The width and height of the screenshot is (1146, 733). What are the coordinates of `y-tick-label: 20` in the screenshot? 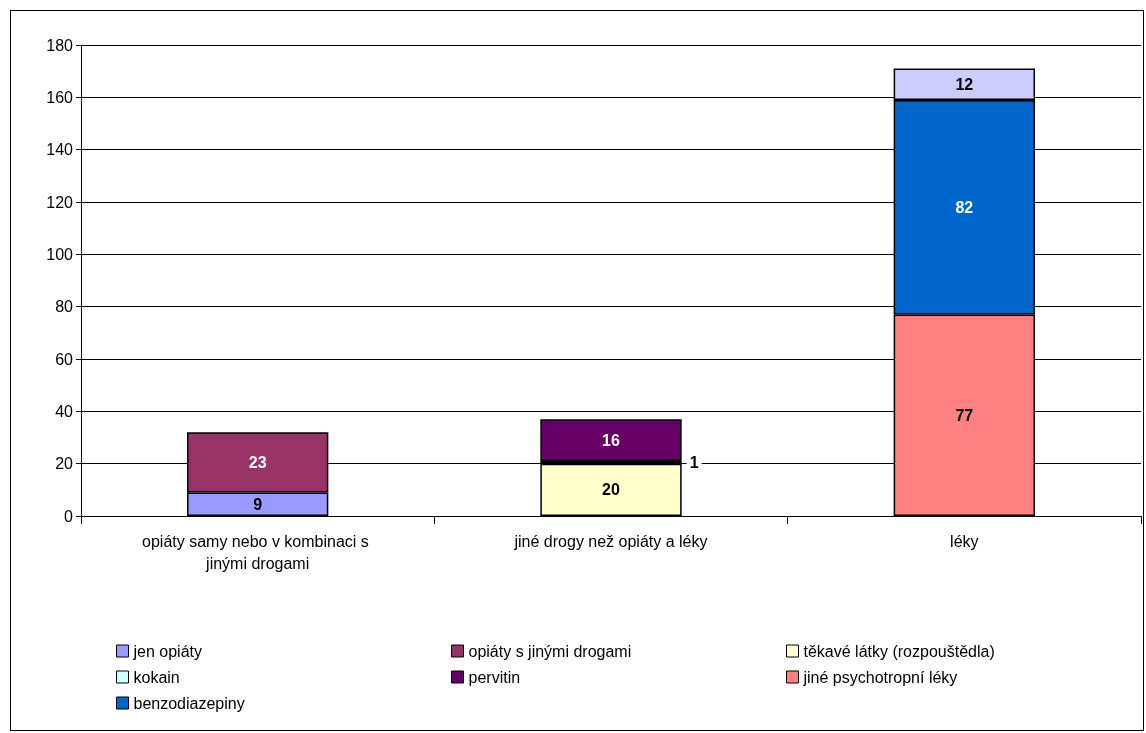 It's located at (64, 464).